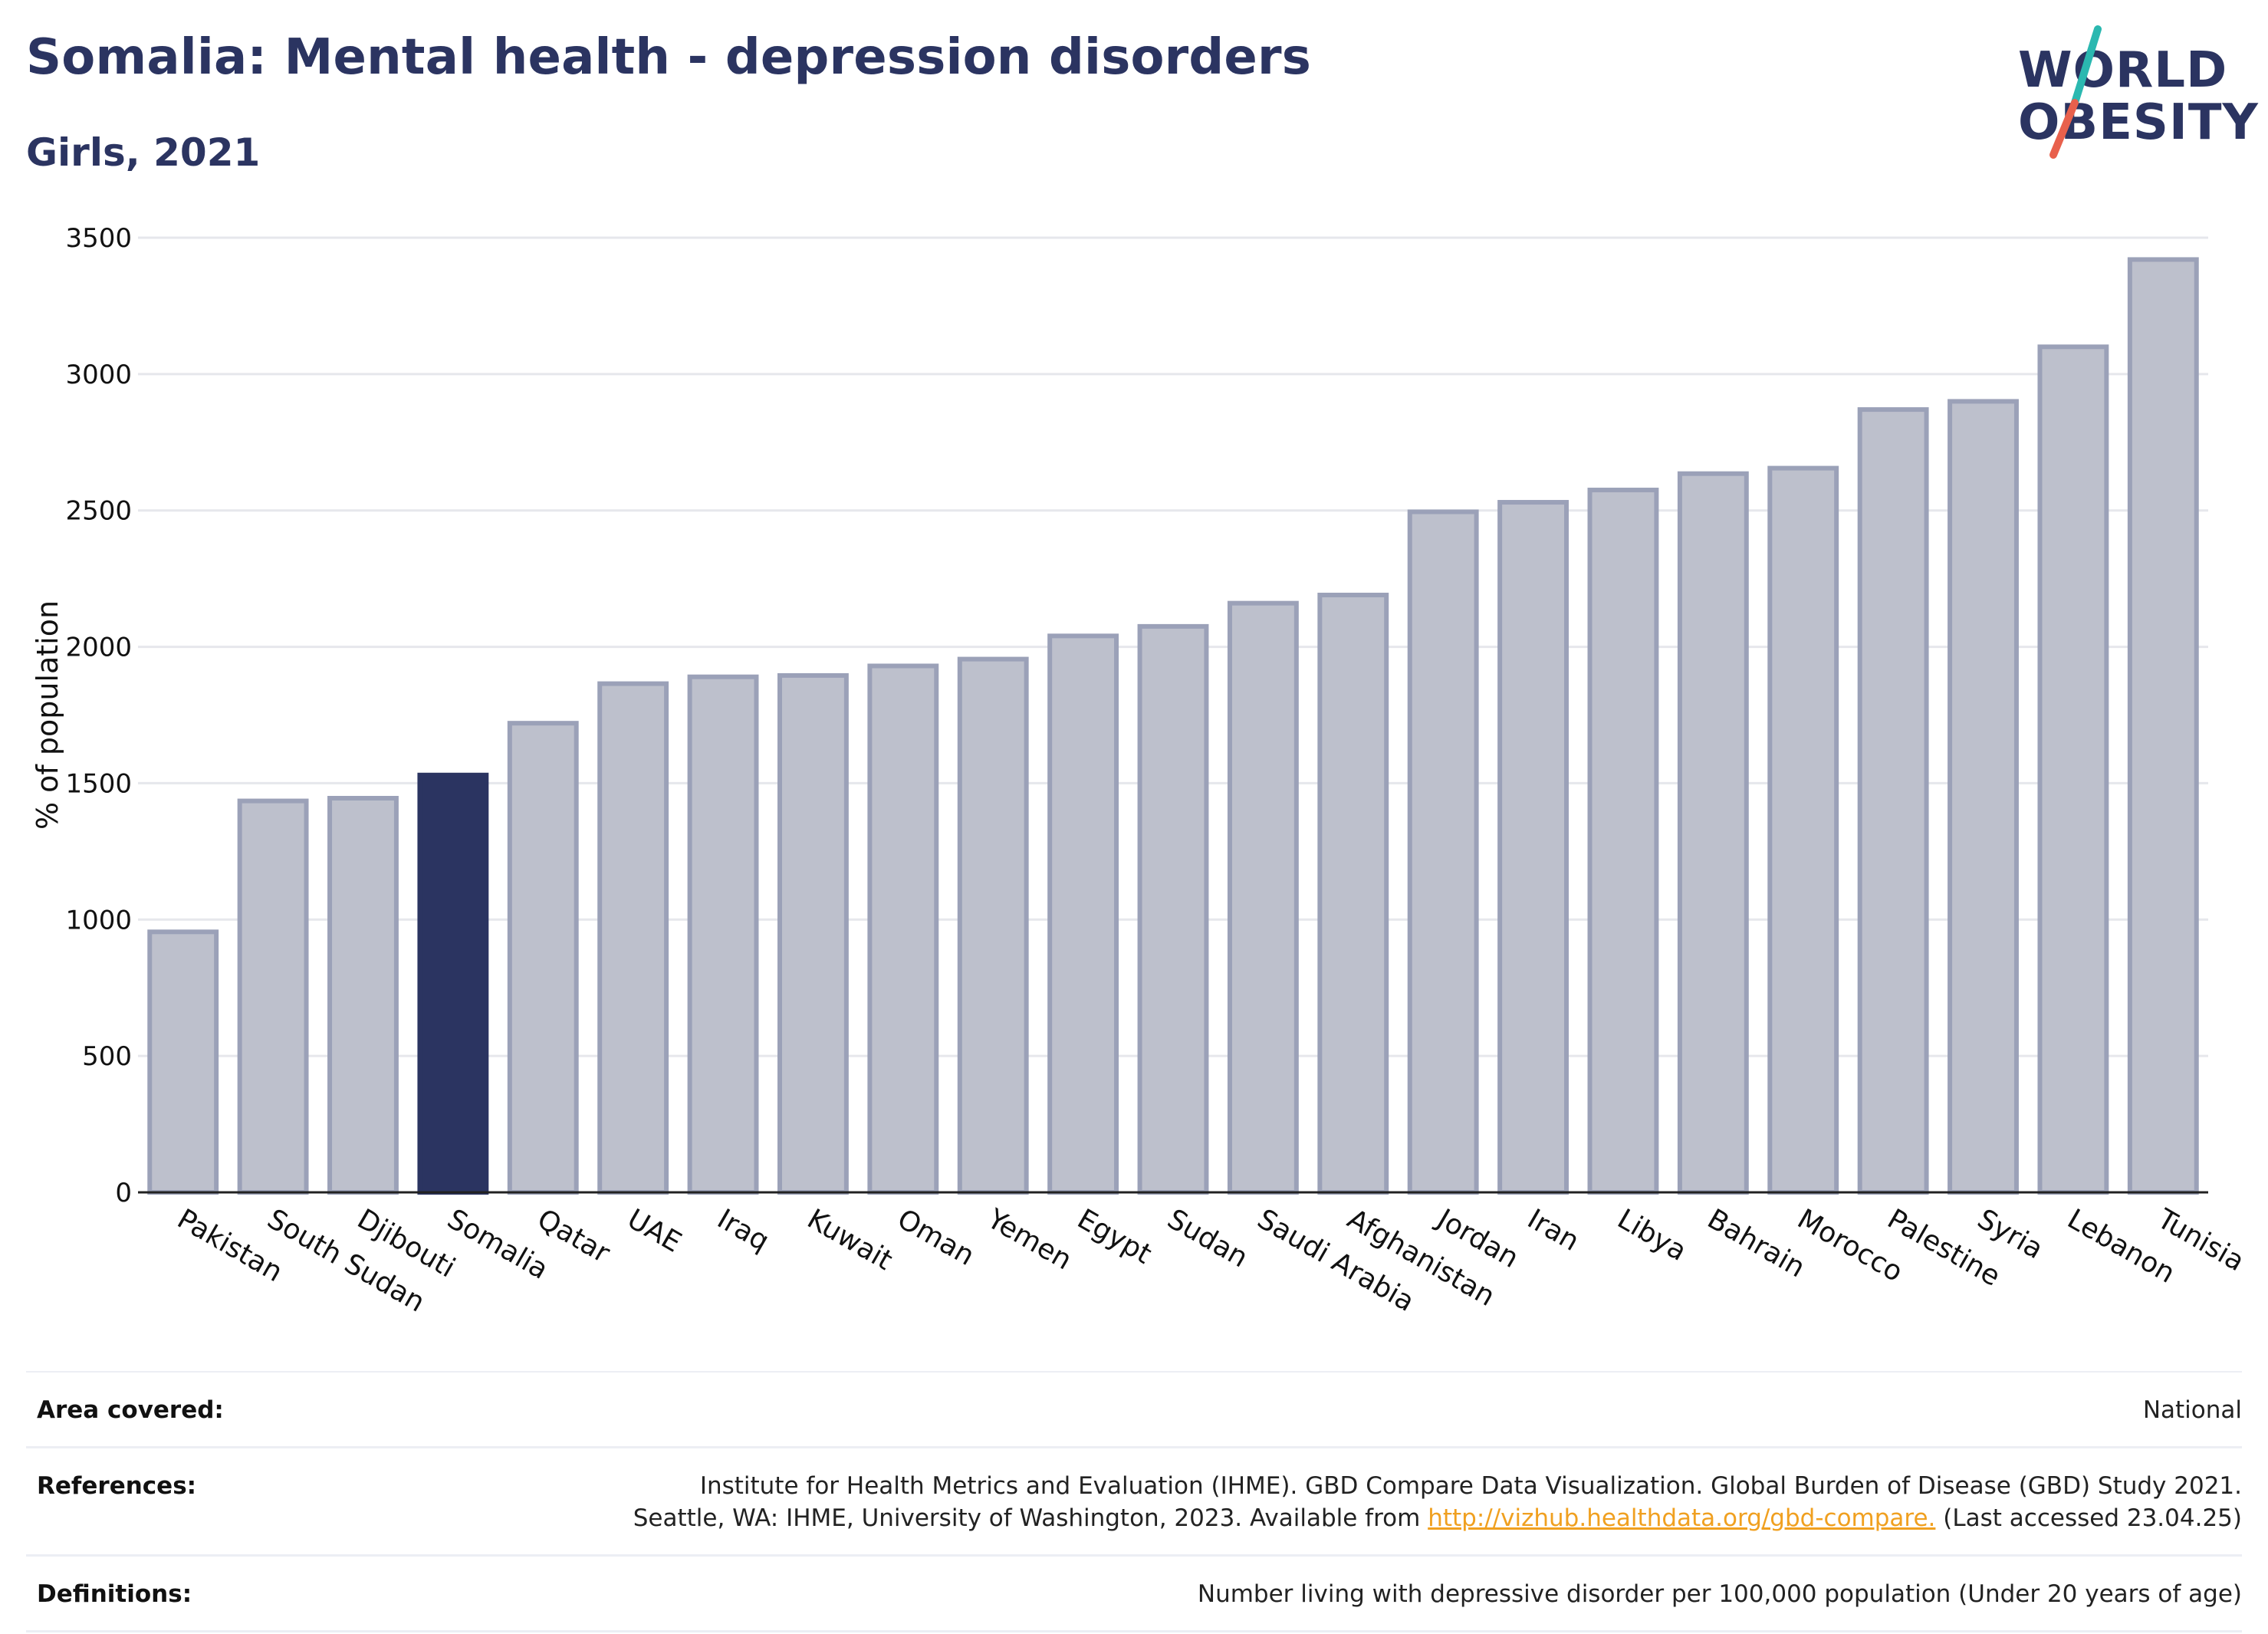  I want to click on y-tick-label: 2000, so click(98, 648).